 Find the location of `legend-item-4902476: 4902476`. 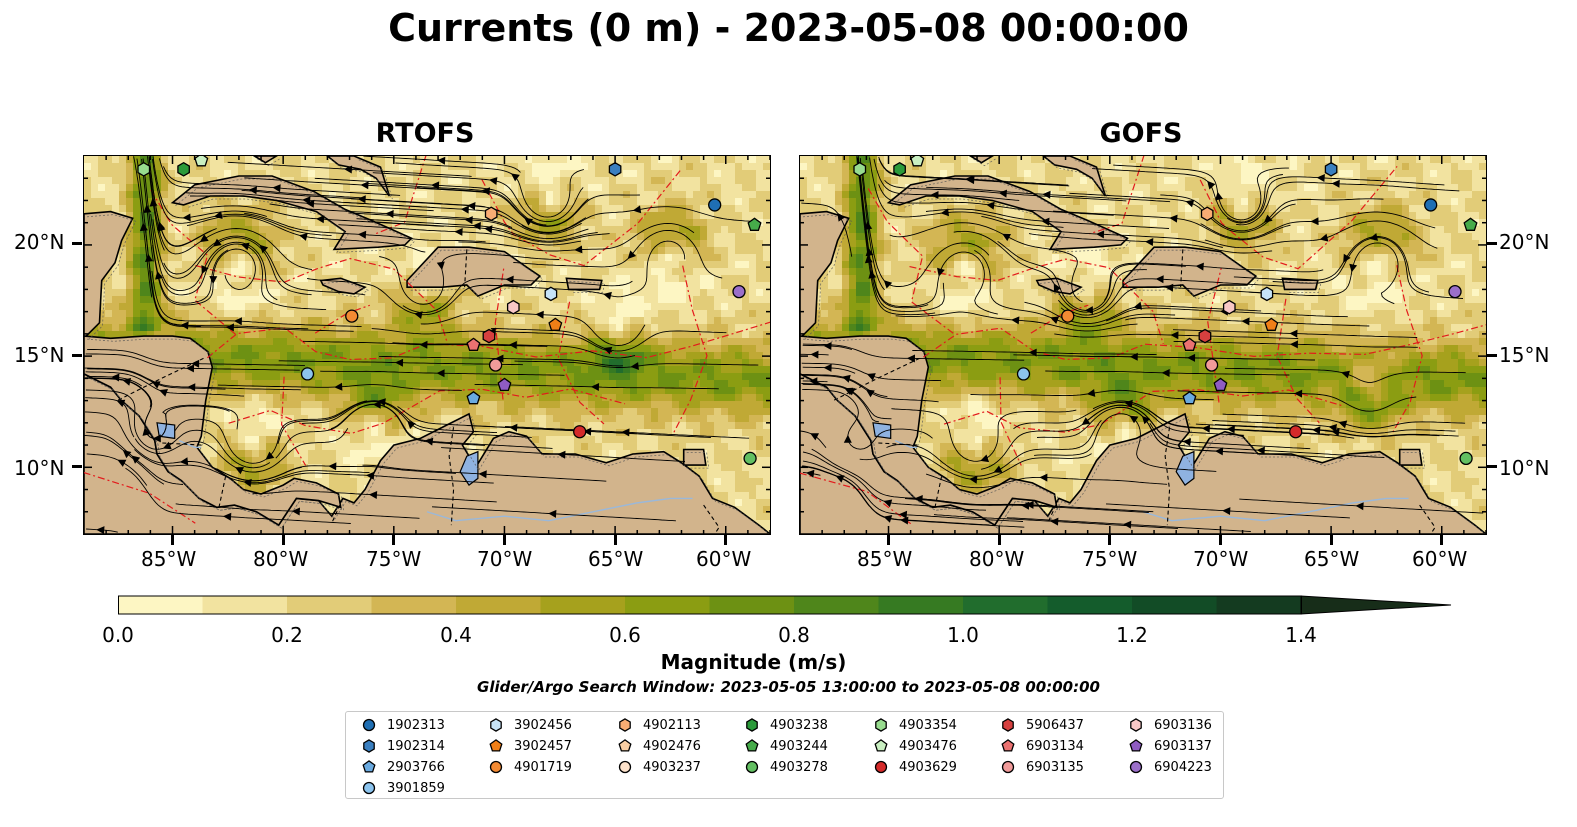

legend-item-4902476: 4902476 is located at coordinates (659, 746).